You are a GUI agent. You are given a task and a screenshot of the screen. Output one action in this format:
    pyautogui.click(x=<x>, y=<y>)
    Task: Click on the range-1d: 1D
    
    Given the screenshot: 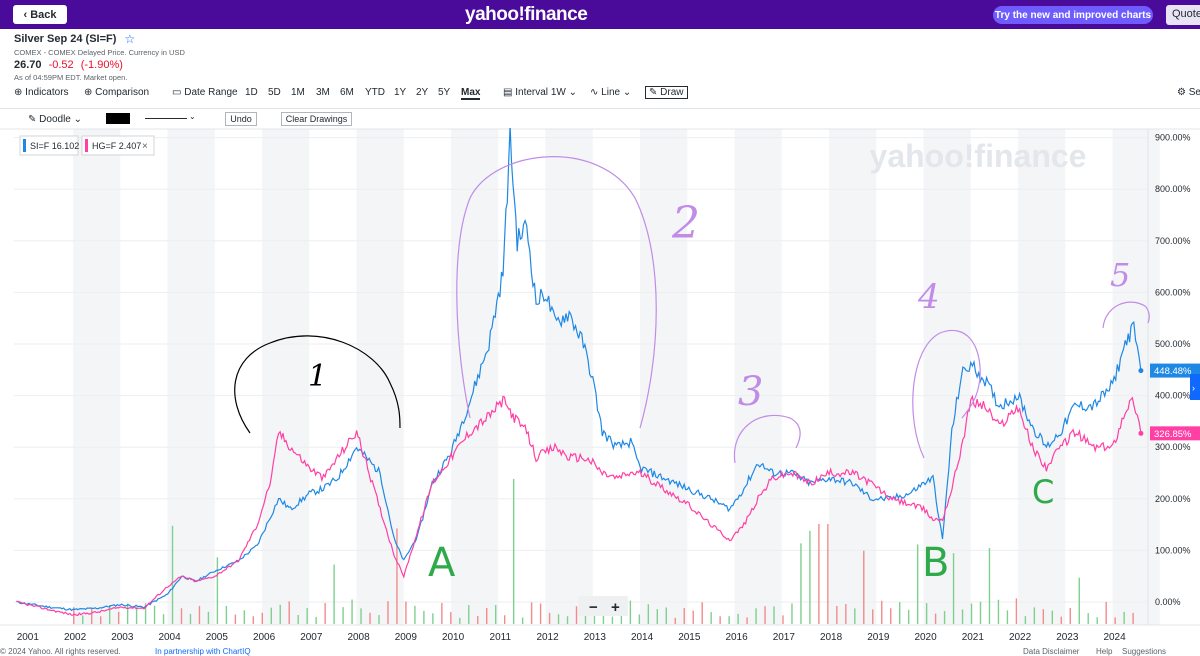 What is the action you would take?
    pyautogui.click(x=251, y=92)
    